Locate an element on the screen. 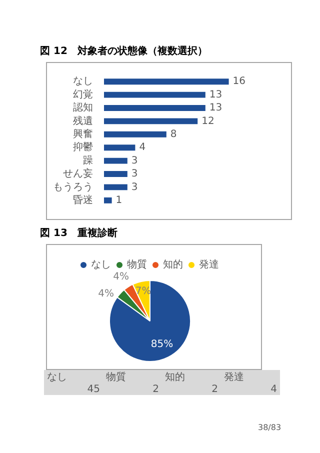  category-label: 知的 is located at coordinates (175, 377).